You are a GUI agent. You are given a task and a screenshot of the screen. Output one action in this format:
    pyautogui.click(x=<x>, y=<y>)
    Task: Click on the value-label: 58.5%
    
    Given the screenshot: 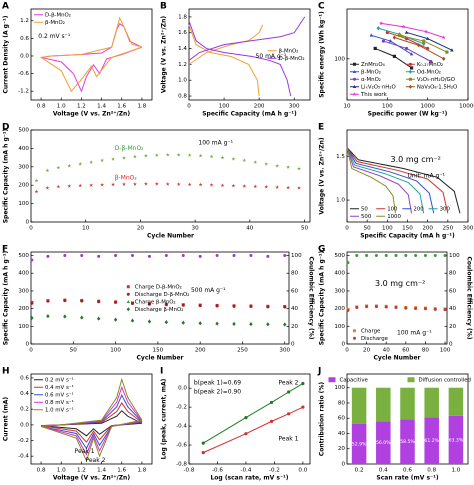 What is the action you would take?
    pyautogui.click(x=407, y=442)
    